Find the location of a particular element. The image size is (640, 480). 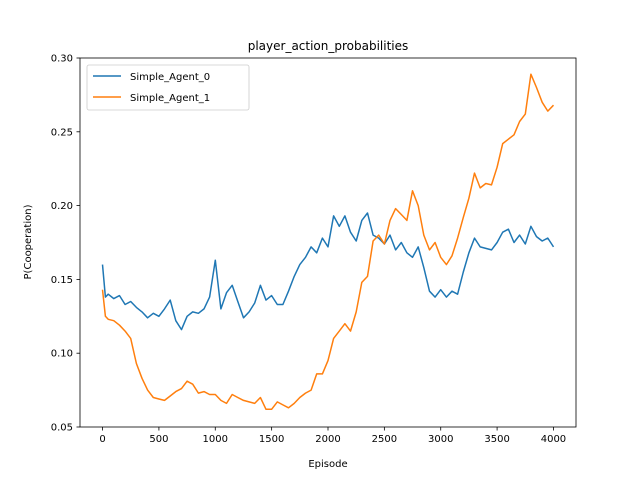

x-tick-label: 1500 is located at coordinates (271, 439).